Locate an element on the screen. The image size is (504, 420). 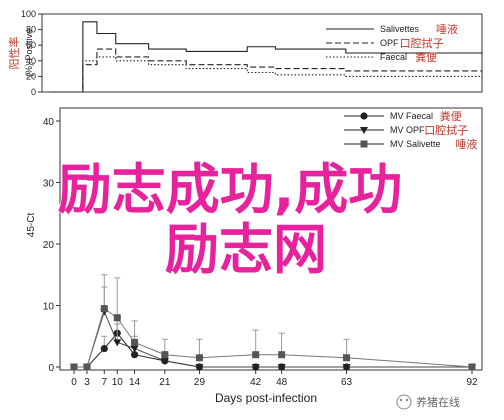
series-line is located at coordinates (273, 337).